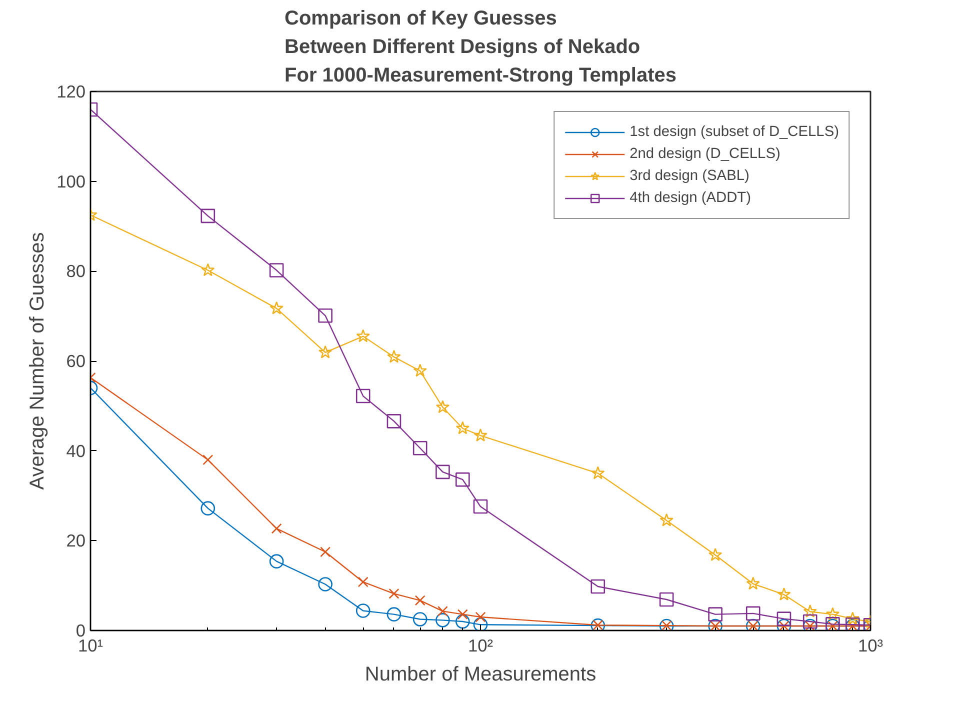  Describe the element at coordinates (76, 361) in the screenshot. I see `y-tick-label: 60` at that location.